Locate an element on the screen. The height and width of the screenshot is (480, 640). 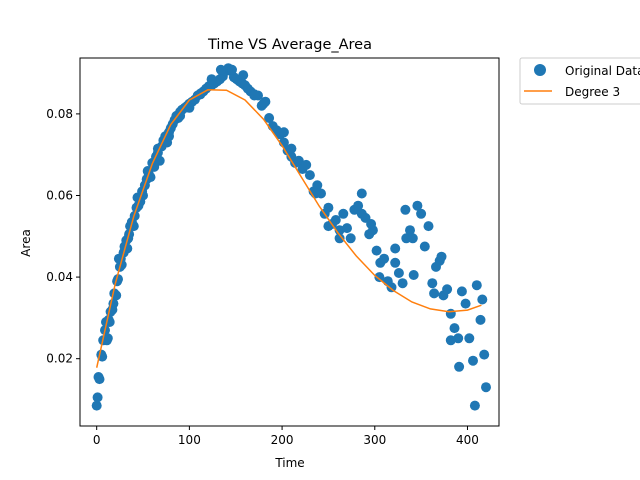
legend-box is located at coordinates (579, 81).